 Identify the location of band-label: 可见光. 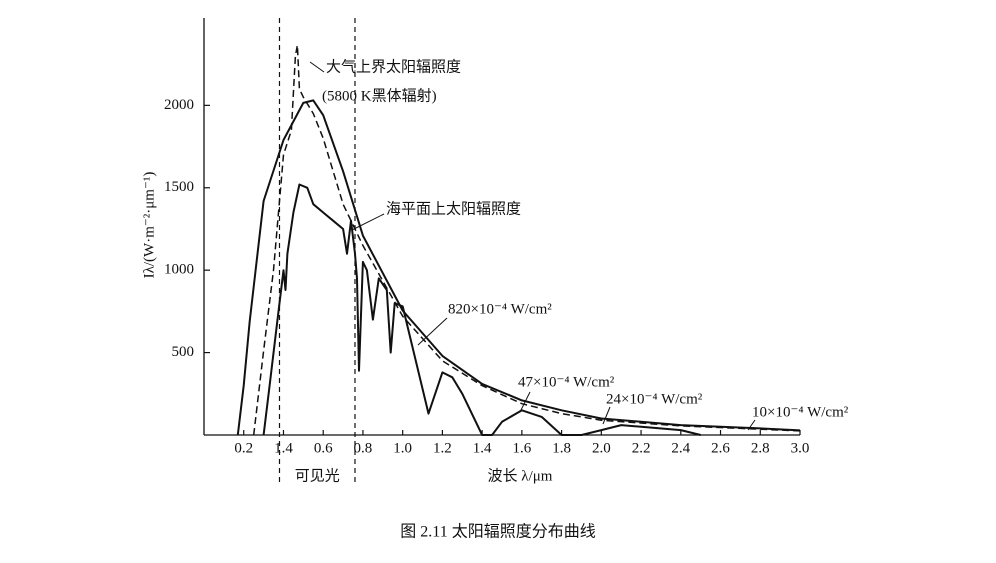
(317, 475).